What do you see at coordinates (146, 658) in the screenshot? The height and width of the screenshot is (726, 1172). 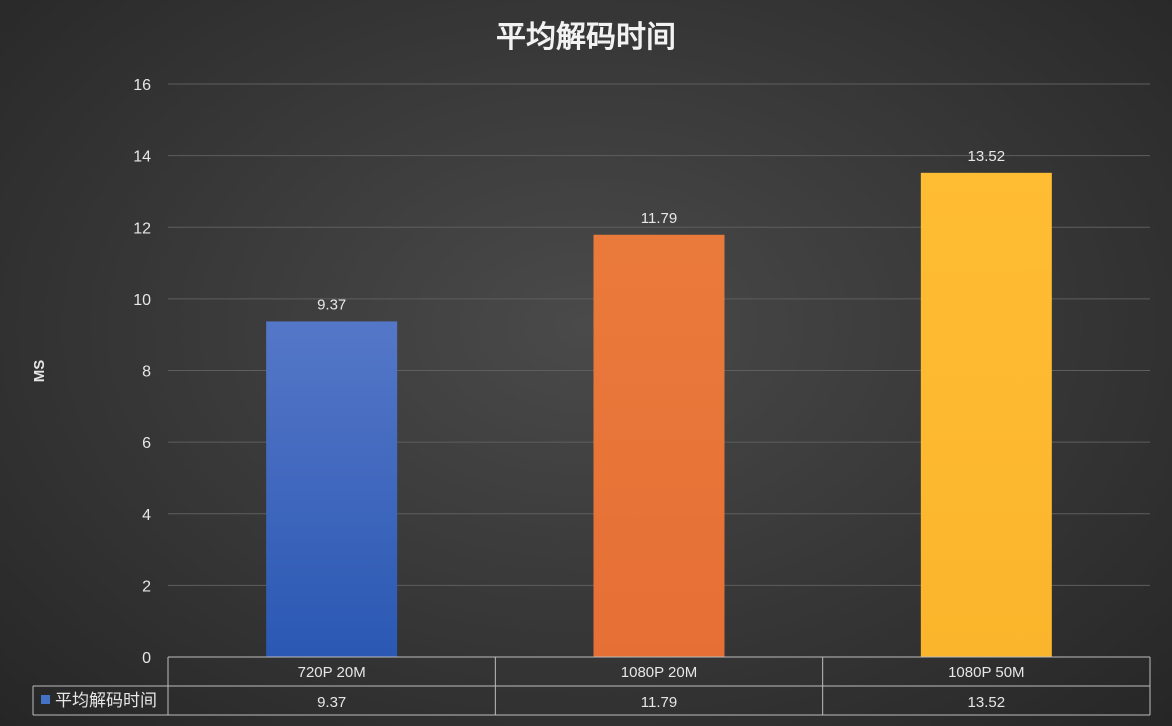 I see `y-tick-label: 0` at bounding box center [146, 658].